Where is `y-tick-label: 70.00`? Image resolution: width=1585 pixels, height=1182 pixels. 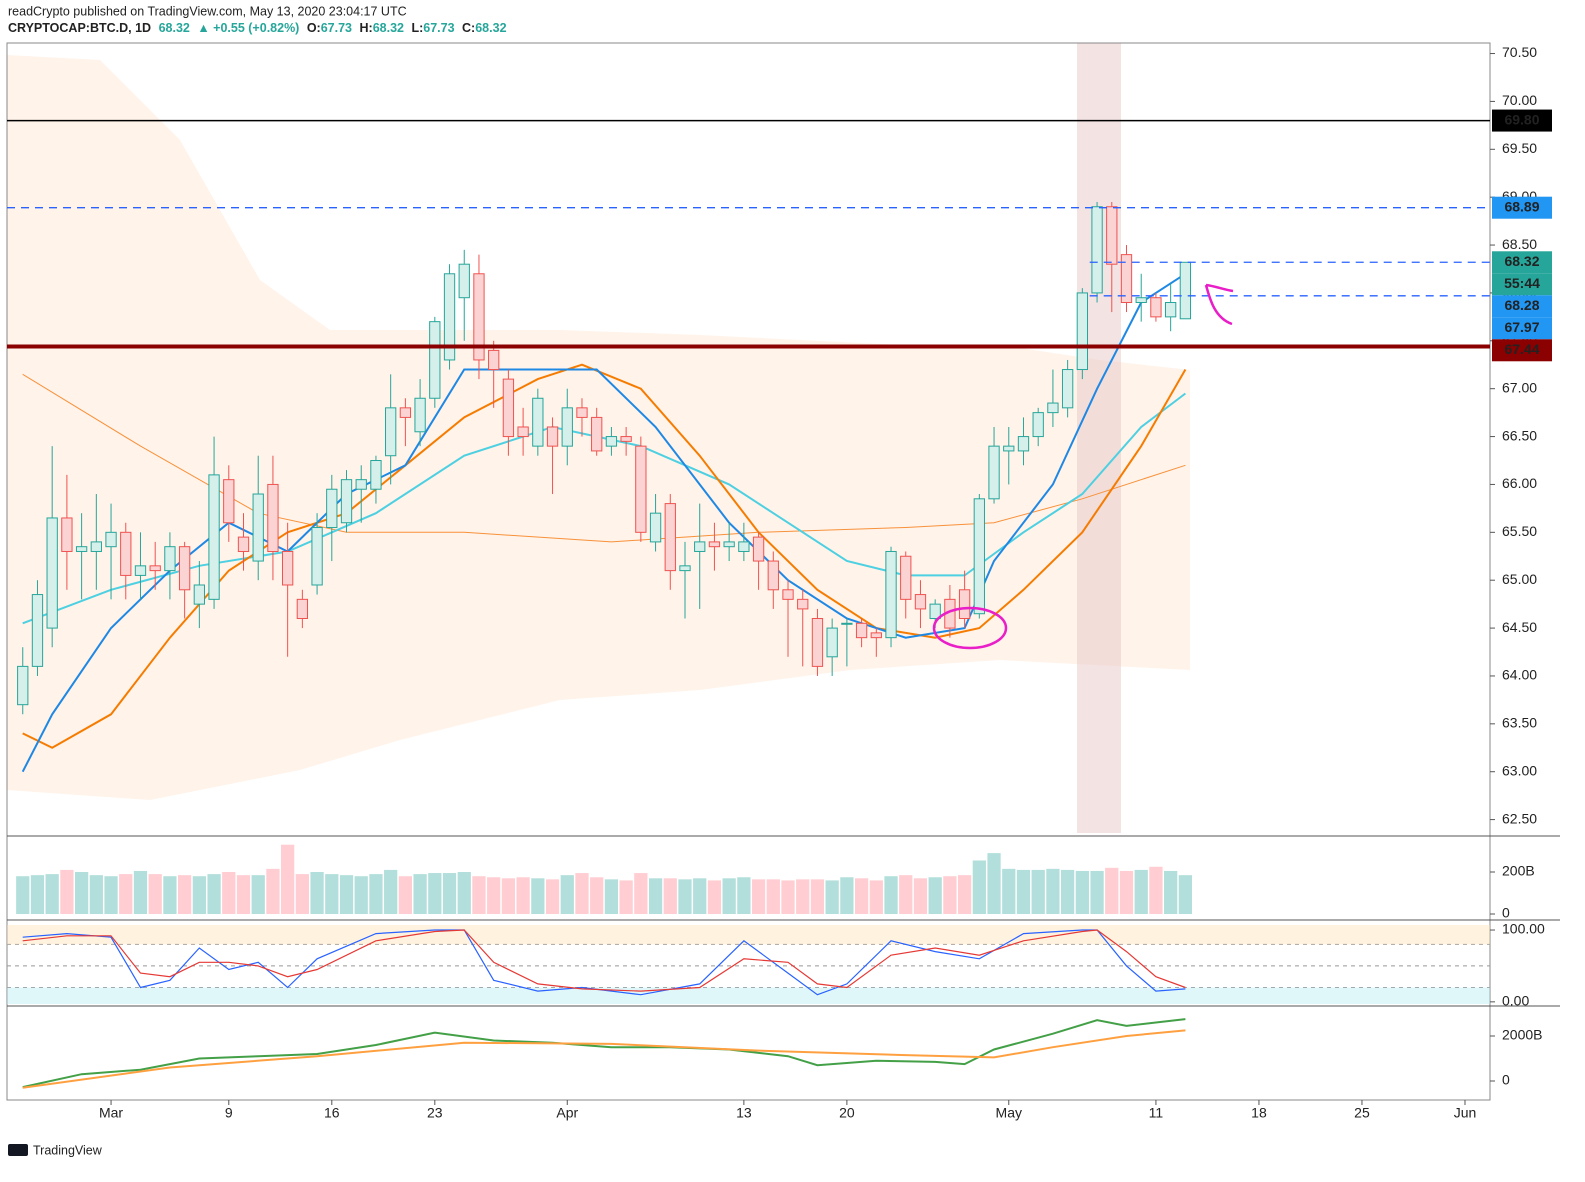
y-tick-label: 70.00 is located at coordinates (1519, 100).